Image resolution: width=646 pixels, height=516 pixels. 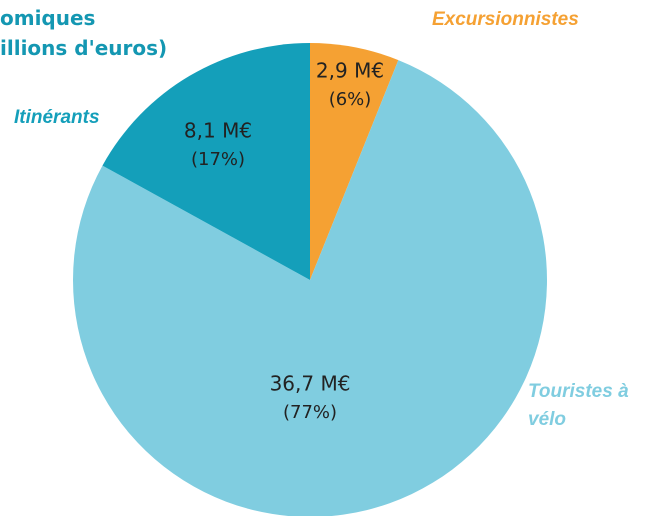 What do you see at coordinates (310, 384) in the screenshot?
I see `value-label: 36,7 M€` at bounding box center [310, 384].